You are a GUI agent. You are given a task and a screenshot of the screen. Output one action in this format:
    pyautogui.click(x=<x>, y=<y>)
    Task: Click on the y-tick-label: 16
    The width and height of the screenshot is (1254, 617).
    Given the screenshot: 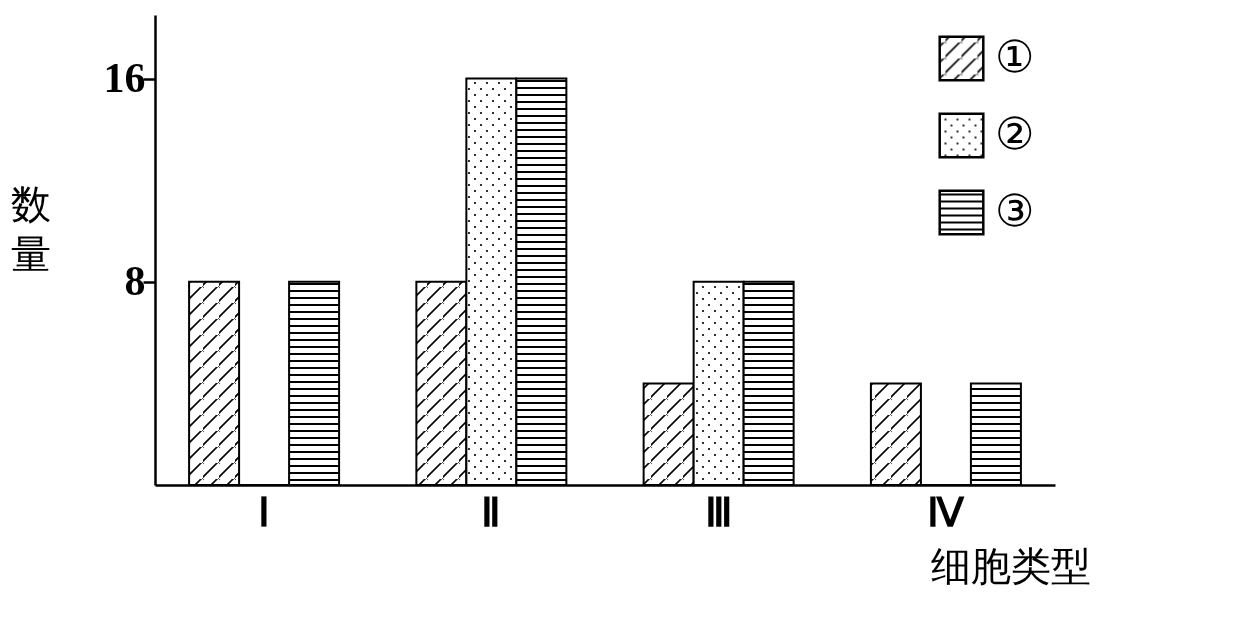 What is the action you would take?
    pyautogui.click(x=124, y=78)
    